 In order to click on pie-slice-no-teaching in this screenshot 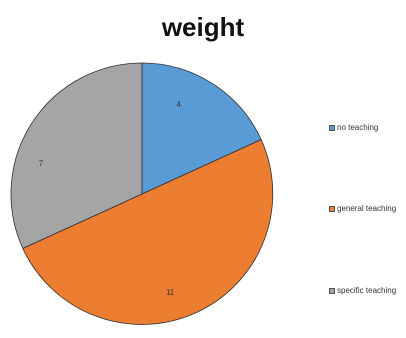, I will do `click(201, 128)`.